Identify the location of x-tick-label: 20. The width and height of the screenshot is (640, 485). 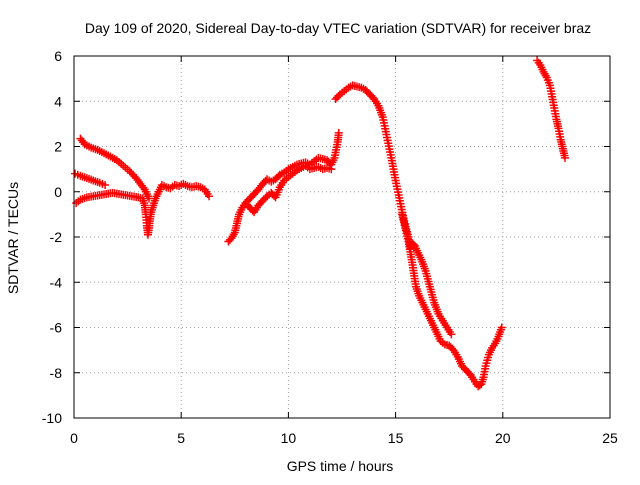
(503, 438).